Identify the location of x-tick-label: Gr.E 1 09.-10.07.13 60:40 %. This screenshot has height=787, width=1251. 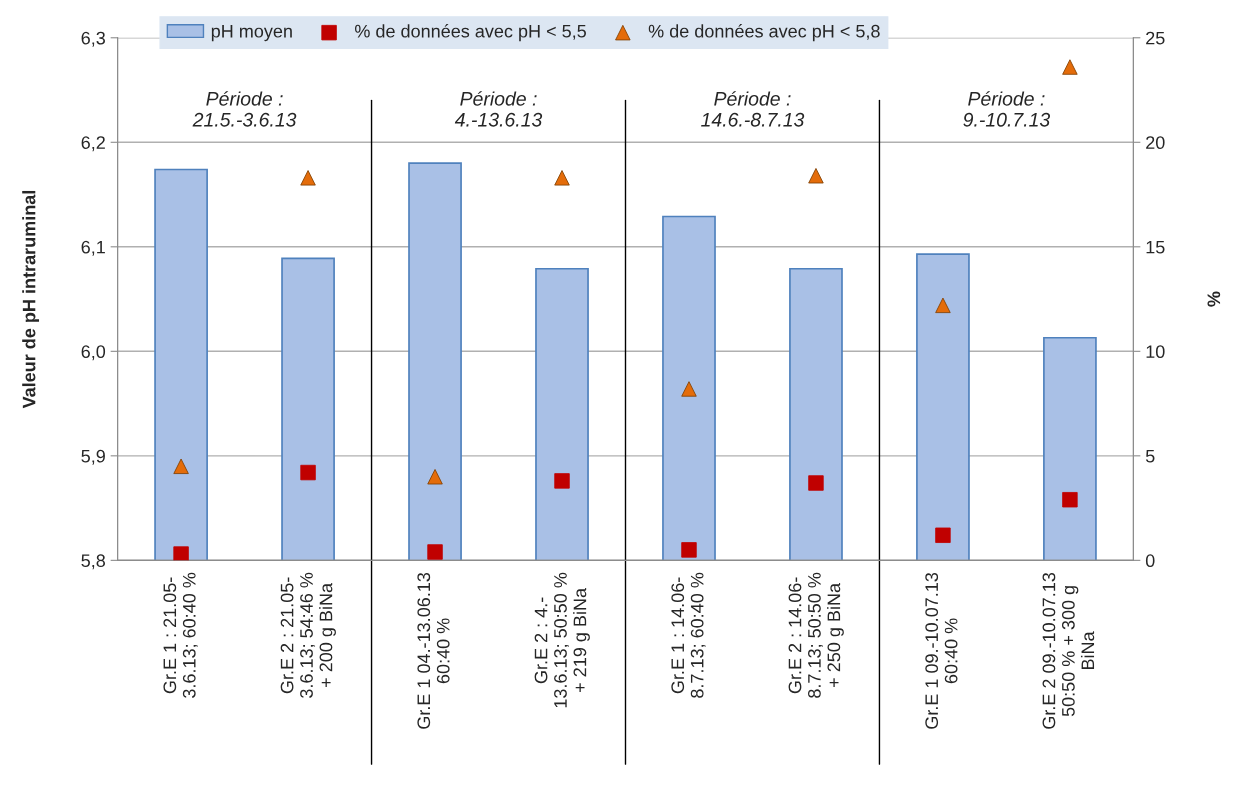
(941, 650).